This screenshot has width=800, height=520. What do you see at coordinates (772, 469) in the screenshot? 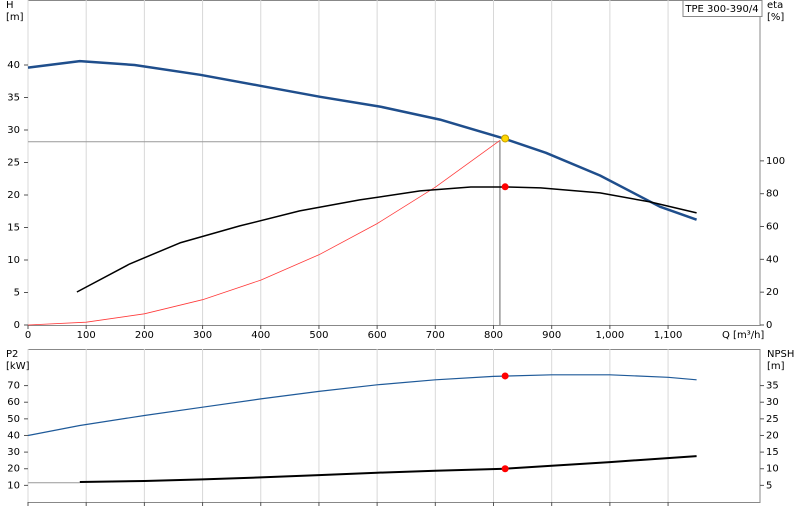
I see `y2-tick-label: 10` at bounding box center [772, 469].